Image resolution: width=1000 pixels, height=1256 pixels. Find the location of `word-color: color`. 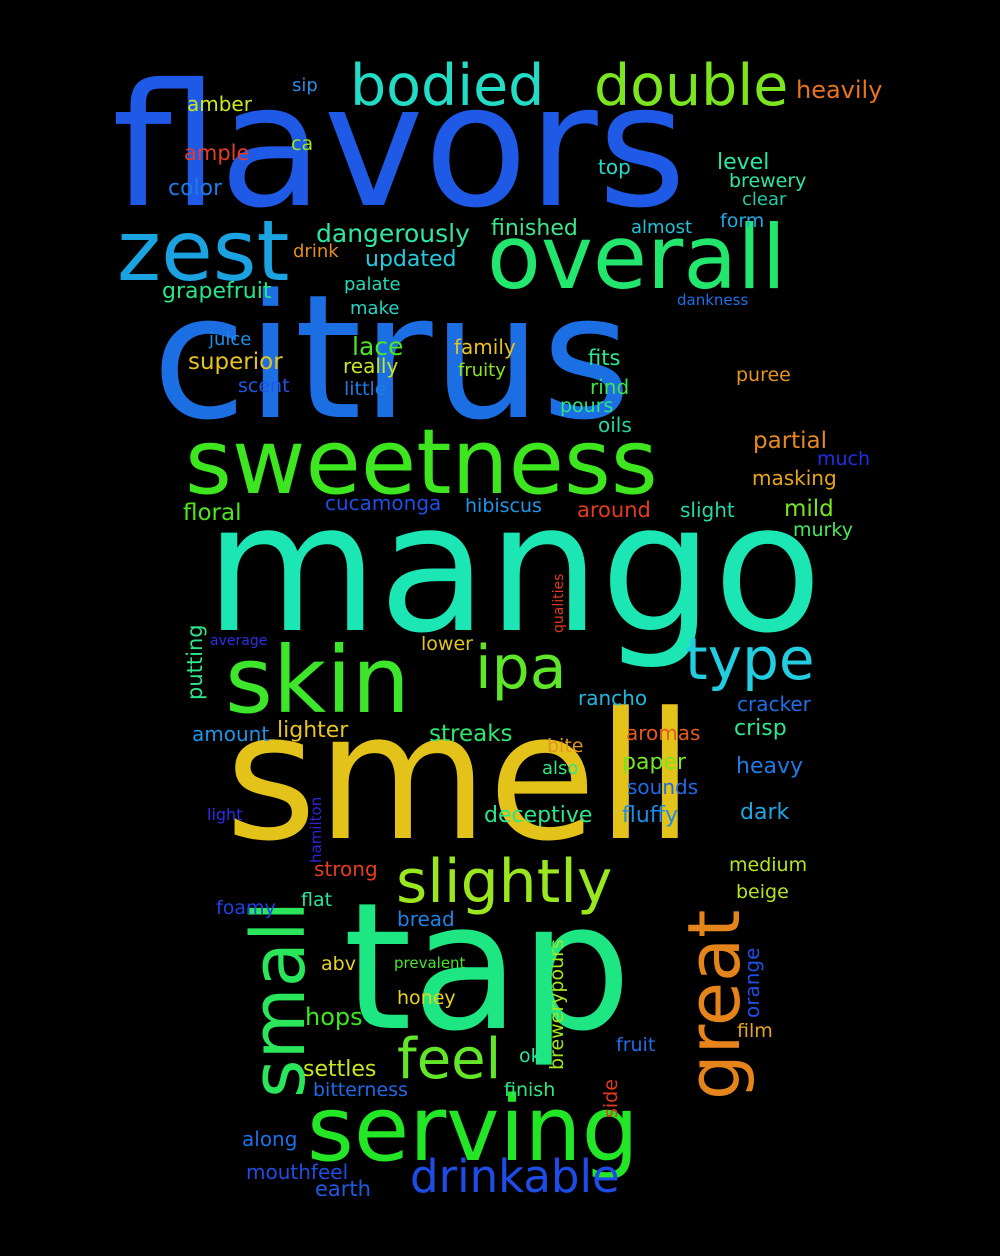

word-color: color is located at coordinates (195, 188).